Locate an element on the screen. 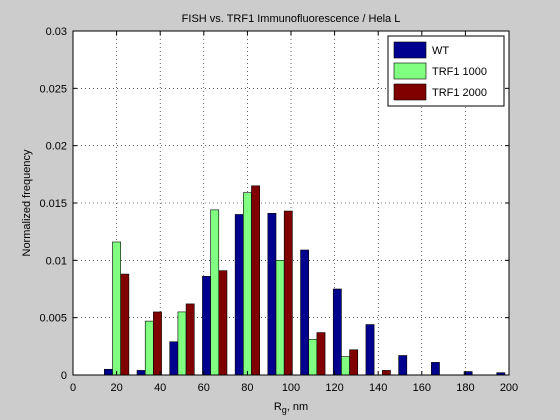  x-tick-label: 0 is located at coordinates (73, 388).